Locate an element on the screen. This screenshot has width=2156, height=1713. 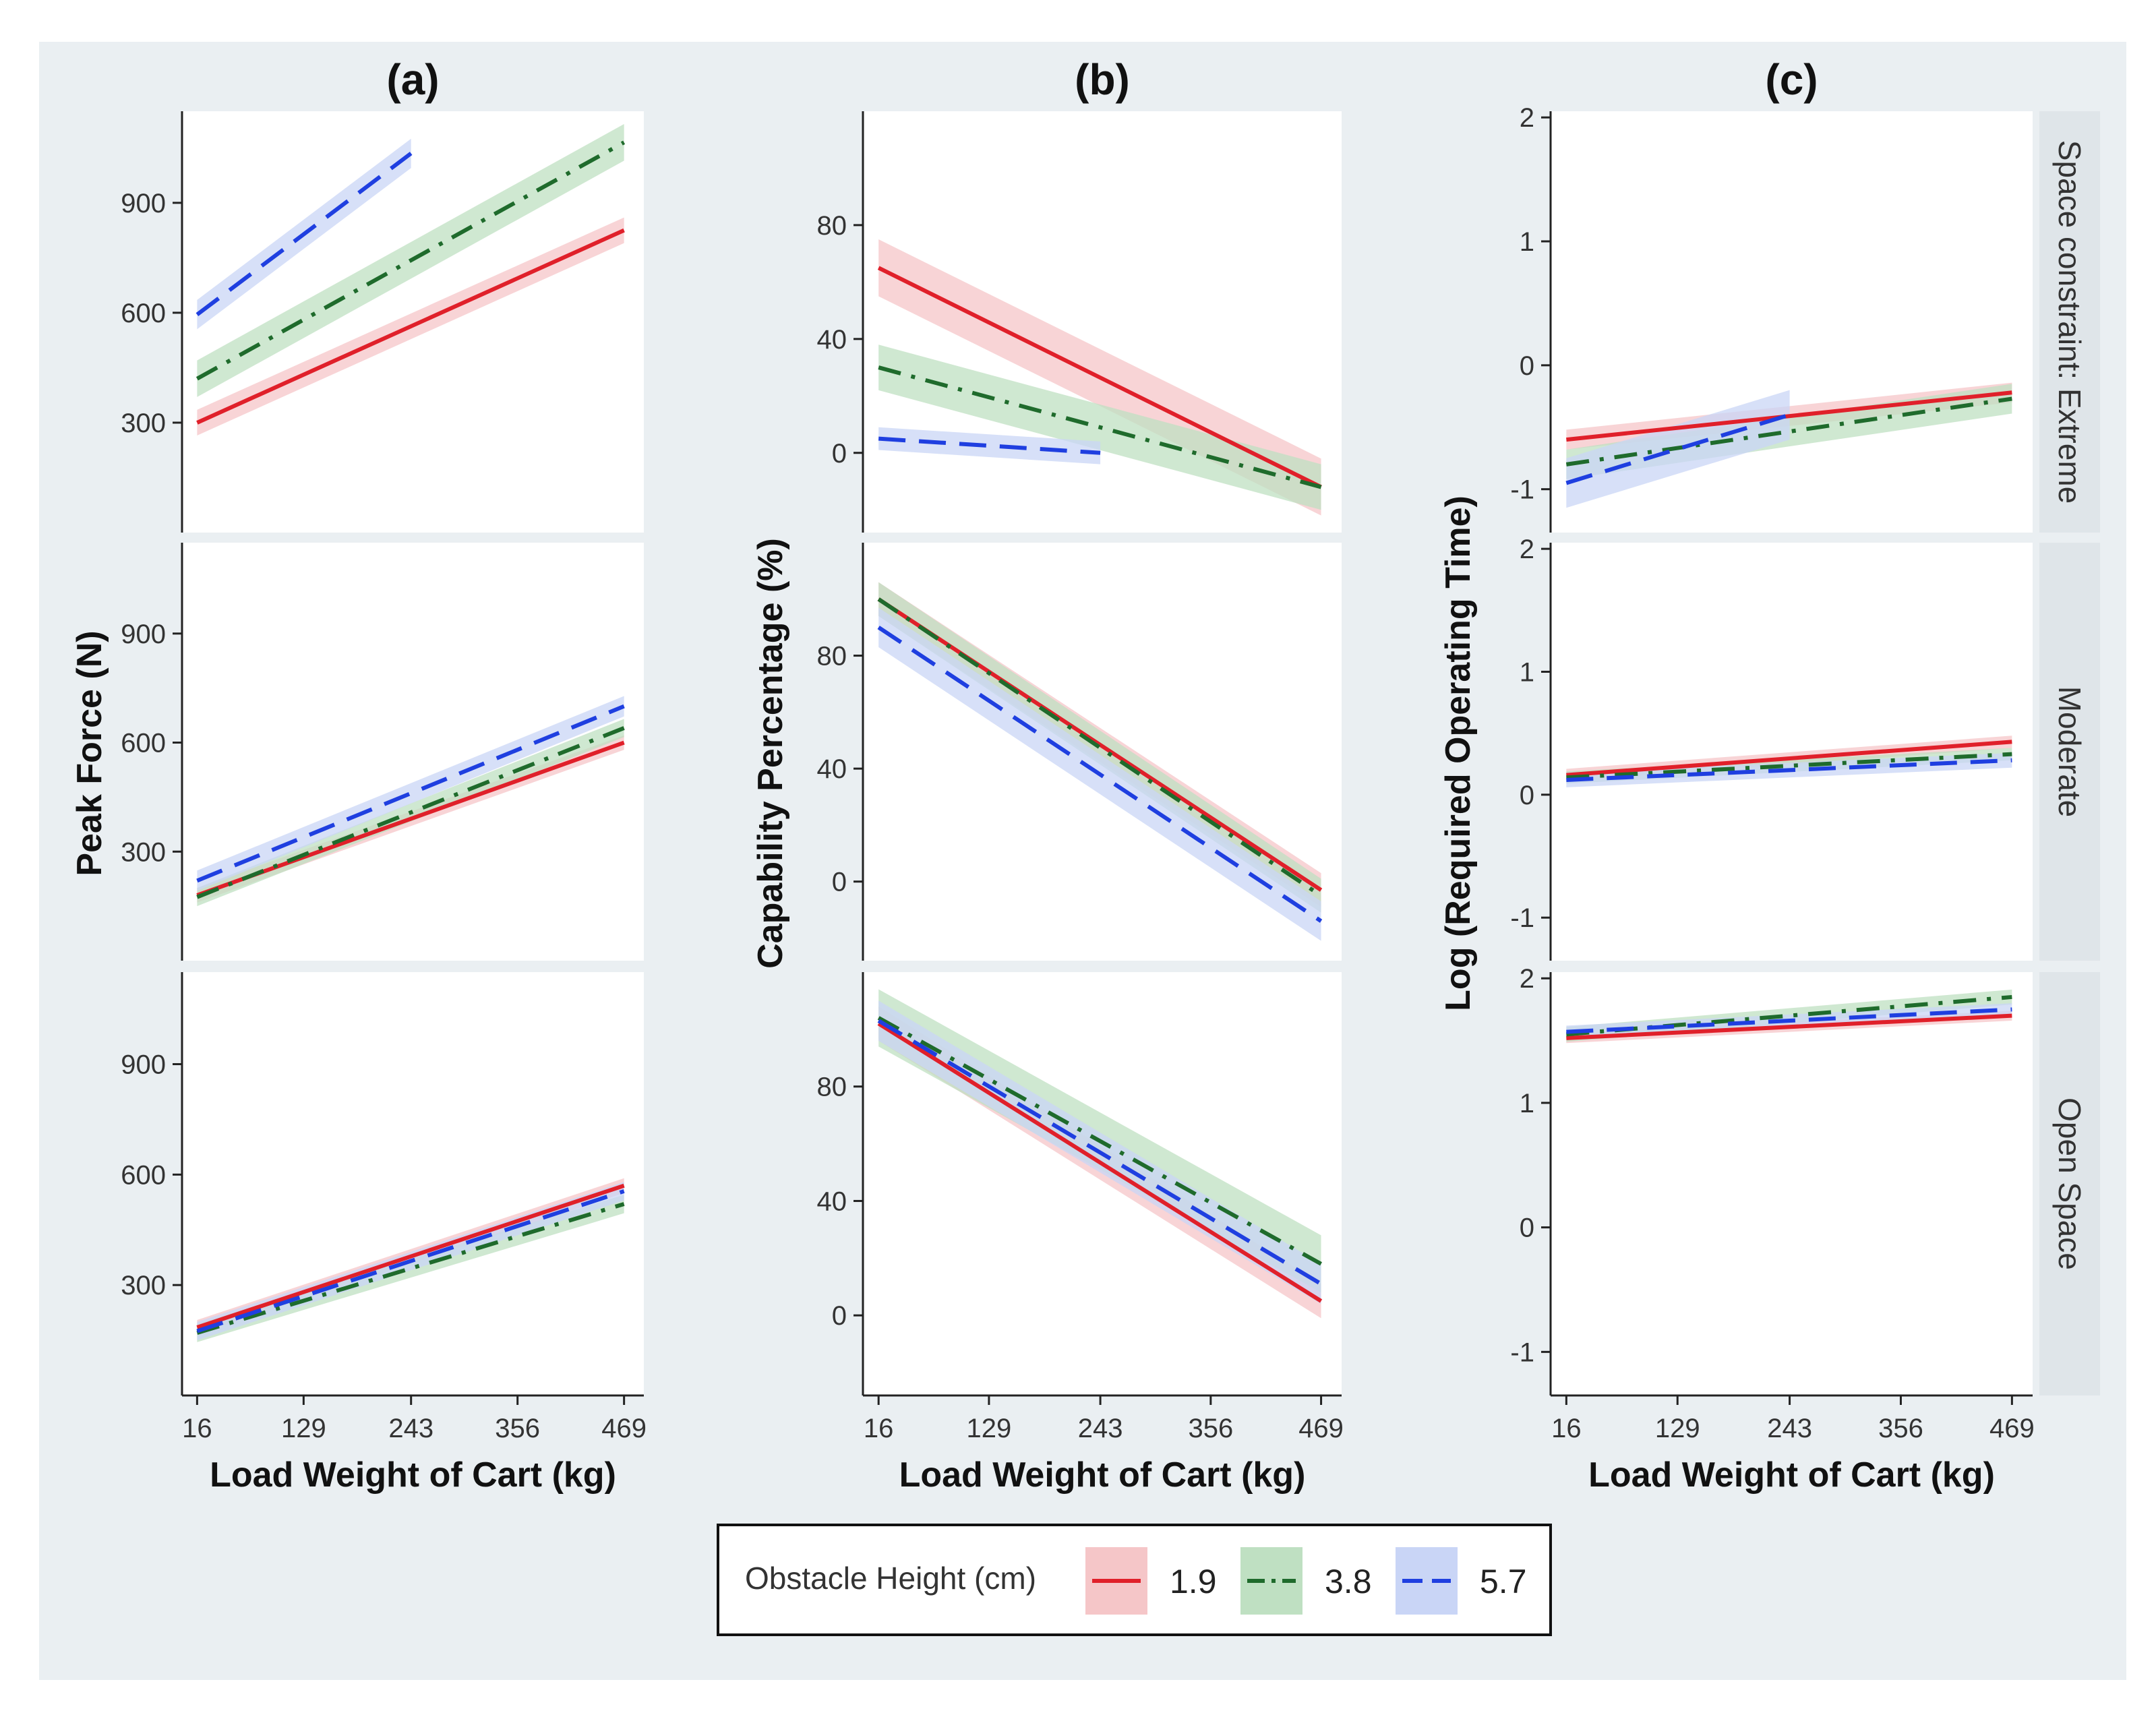
x-axis-label: Load Weight of Cart (kg) is located at coordinates (1102, 1475).